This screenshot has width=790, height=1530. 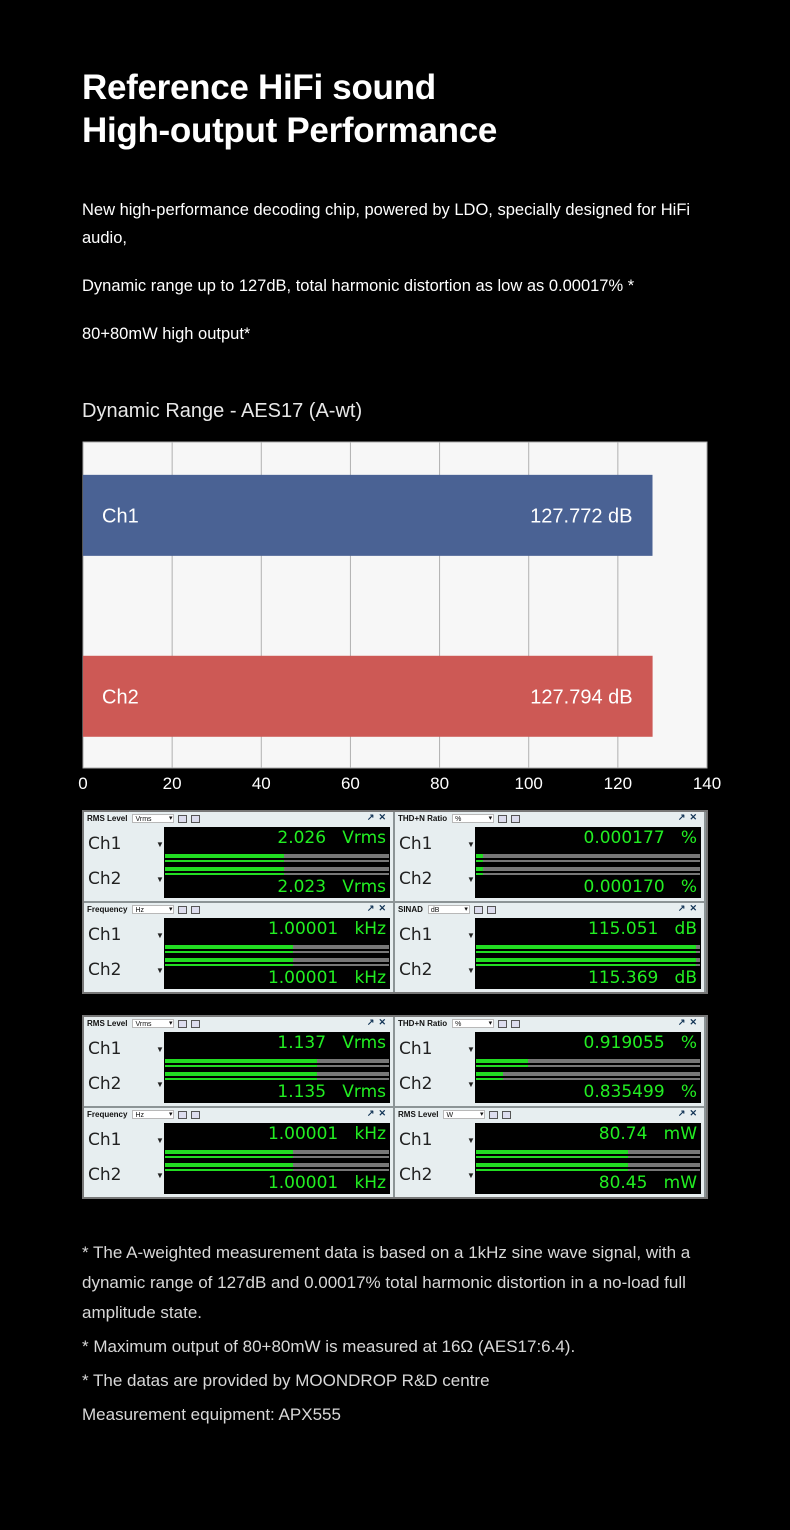 What do you see at coordinates (238, 909) in the screenshot?
I see `meter-header: Frequency Hz ↗✕` at bounding box center [238, 909].